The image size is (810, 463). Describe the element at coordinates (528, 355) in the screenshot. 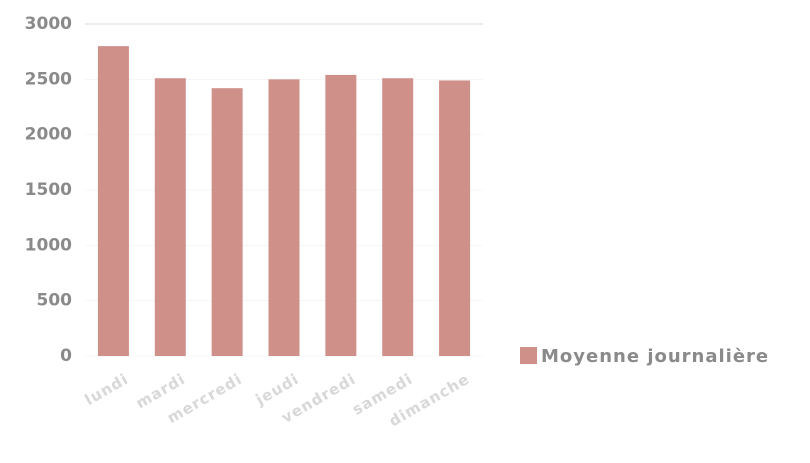

I see `legend-swatch` at that location.